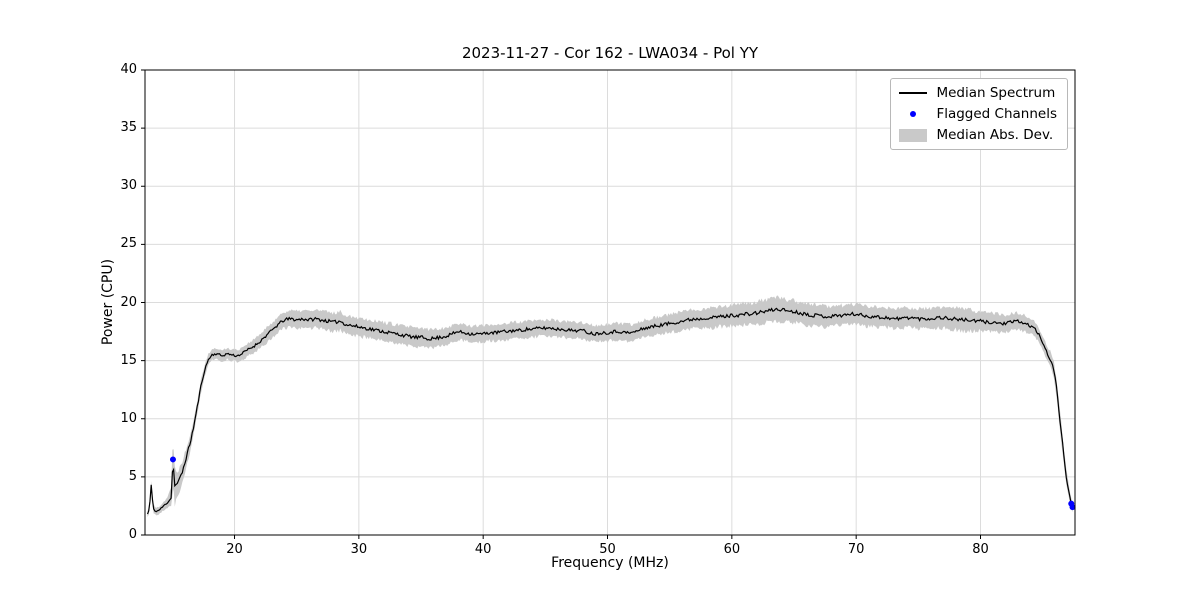 This screenshot has width=1200, height=600. I want to click on legend-label: Median Abs. Dev., so click(995, 135).